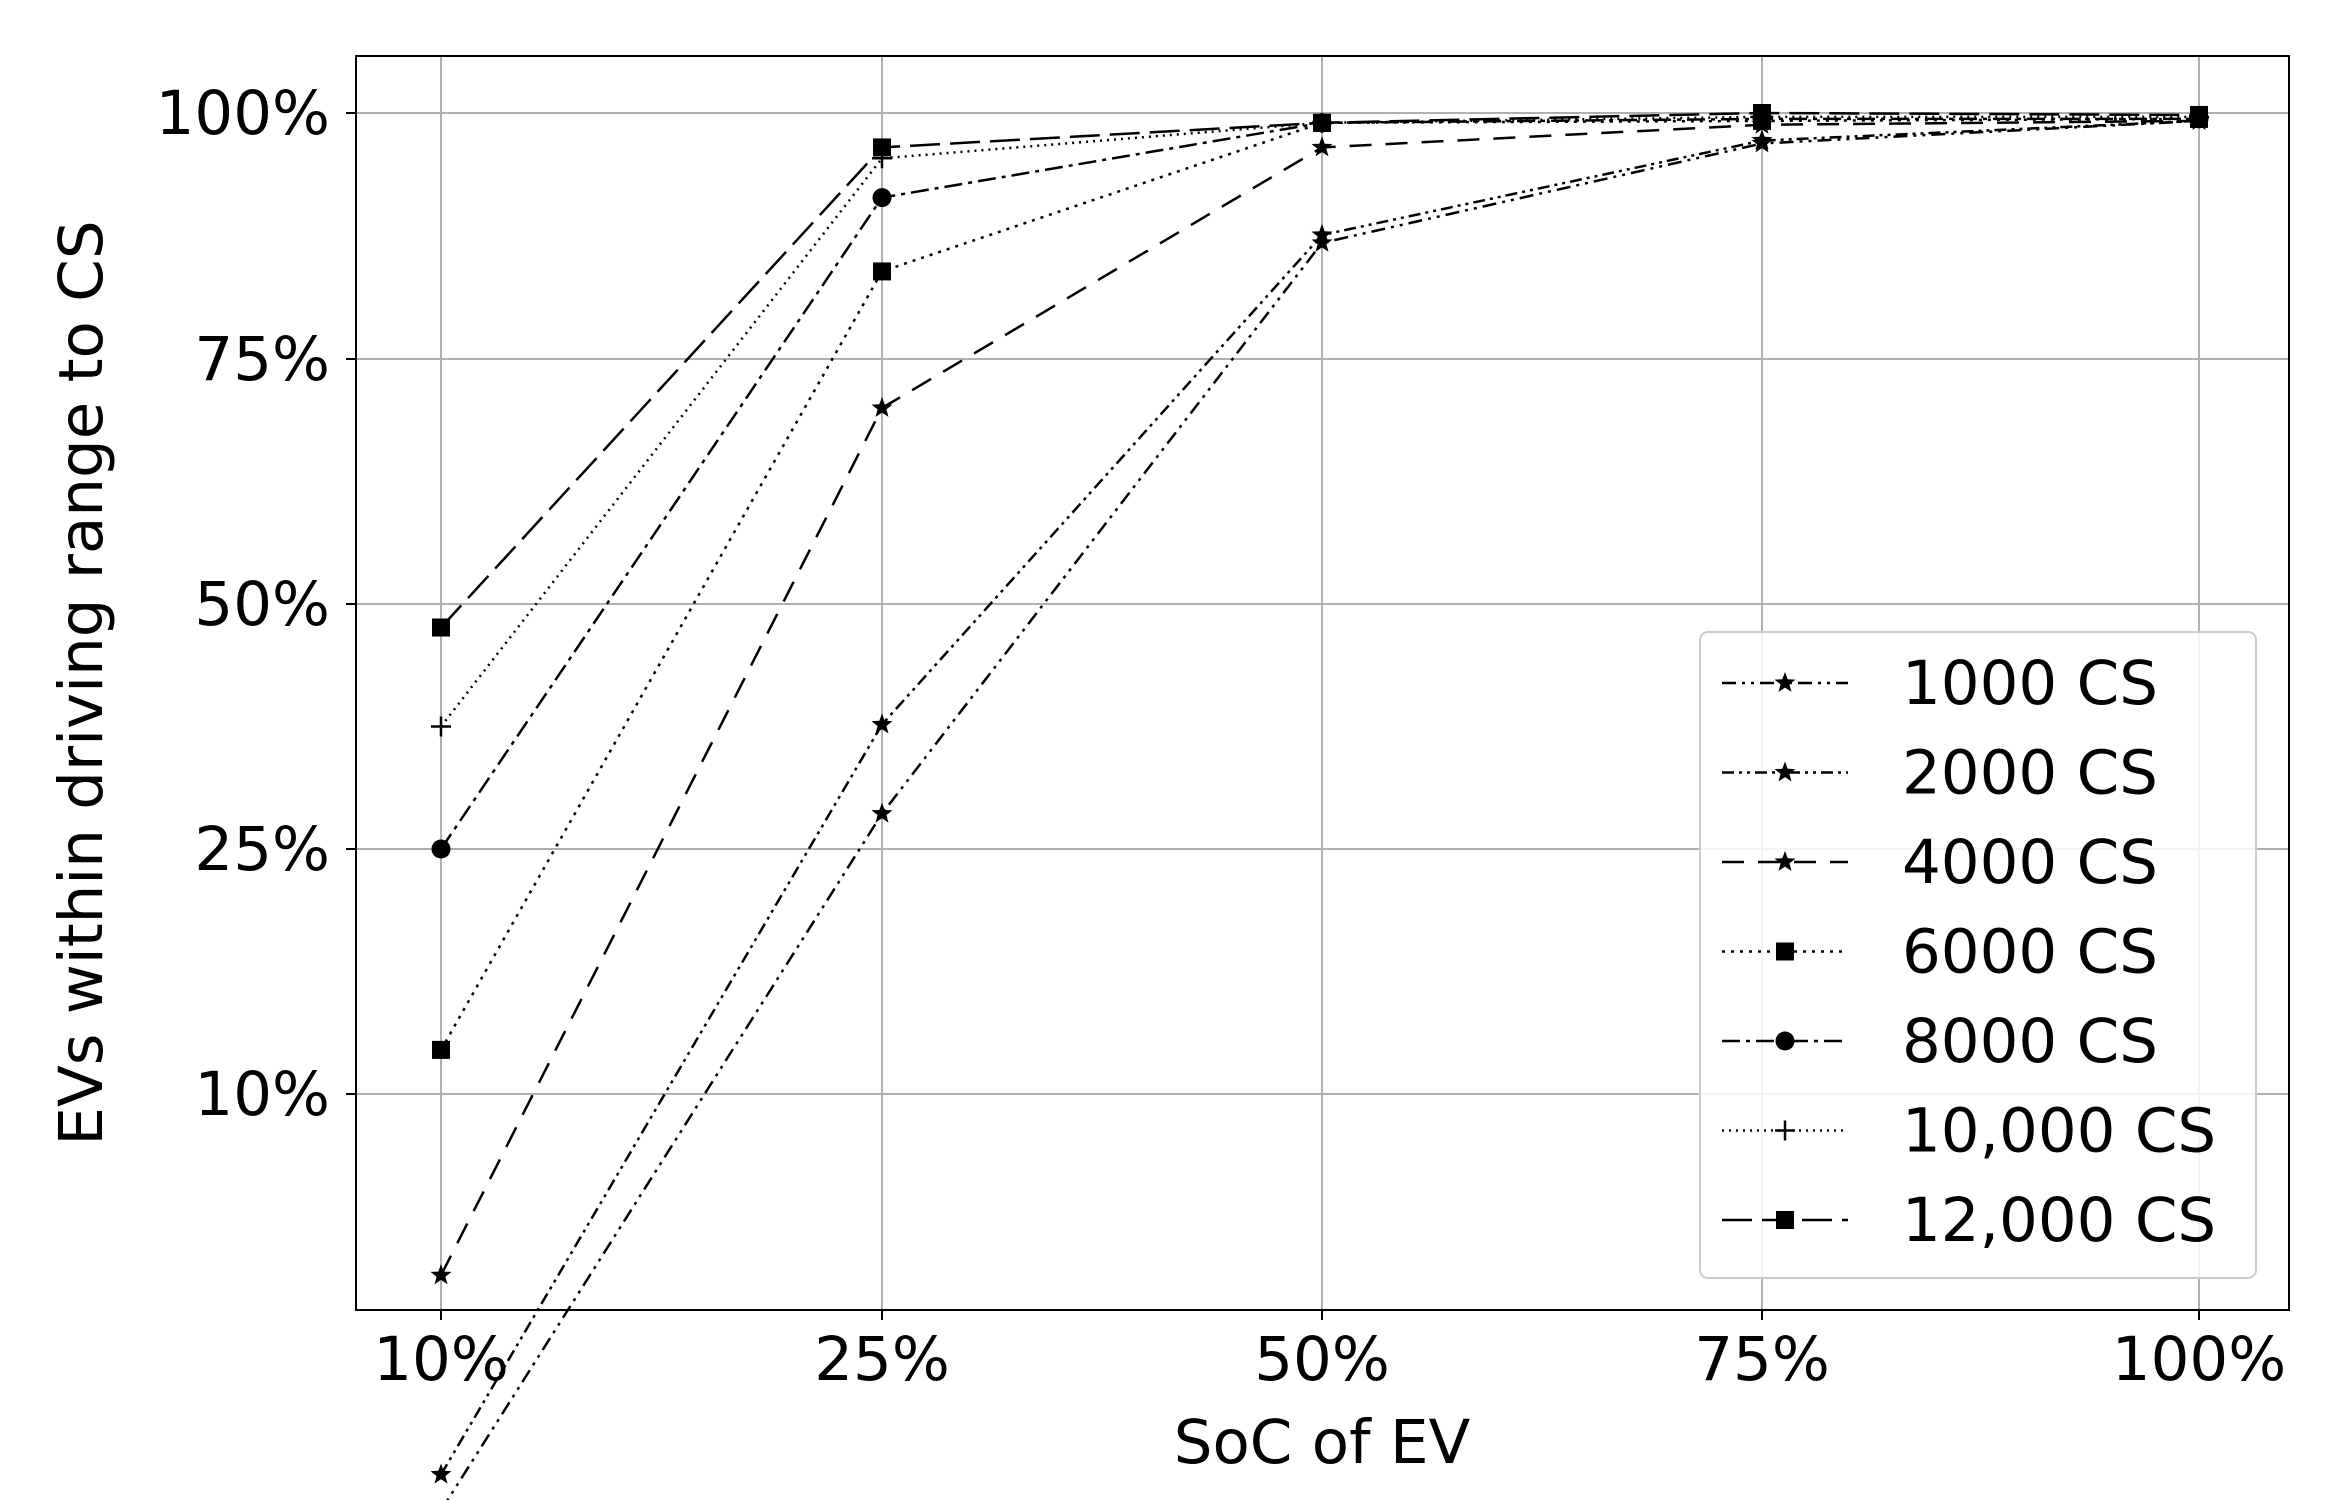 The height and width of the screenshot is (1500, 2343). Describe the element at coordinates (1322, 1442) in the screenshot. I see `x-axis-label: SoC of EV` at that location.